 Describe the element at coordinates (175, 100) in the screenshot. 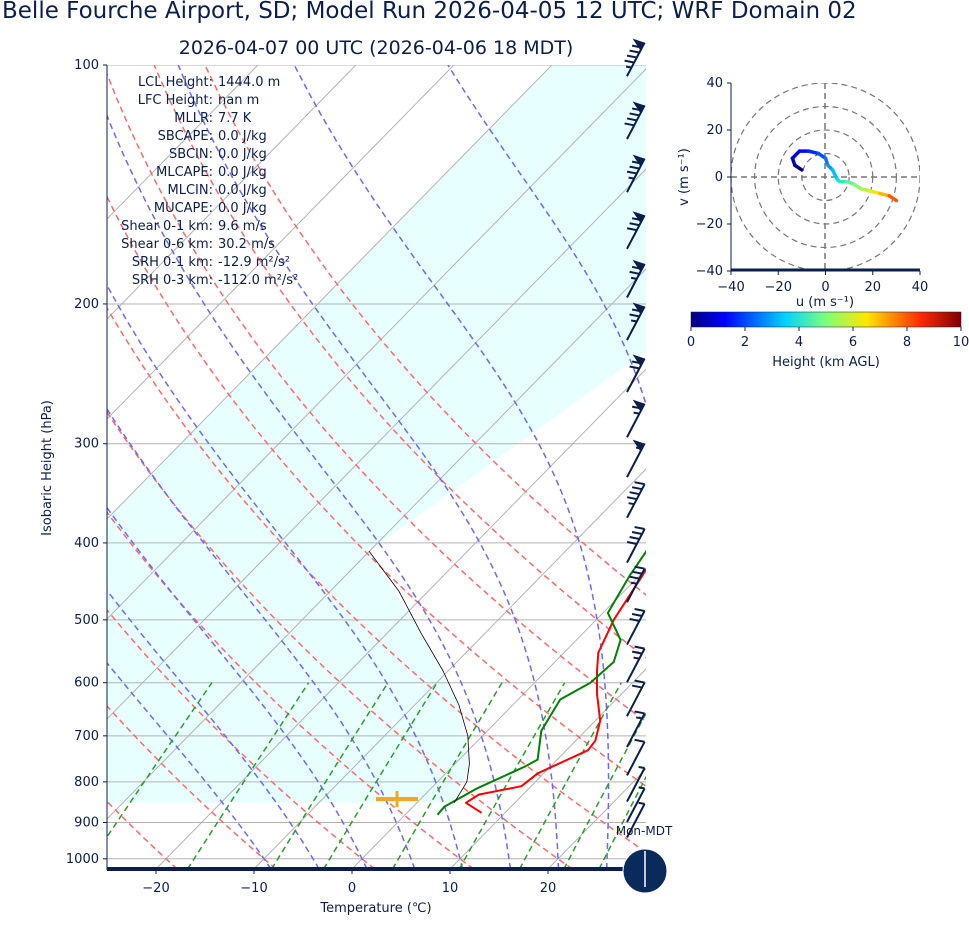

I see `stat-label: LFC Height:` at that location.